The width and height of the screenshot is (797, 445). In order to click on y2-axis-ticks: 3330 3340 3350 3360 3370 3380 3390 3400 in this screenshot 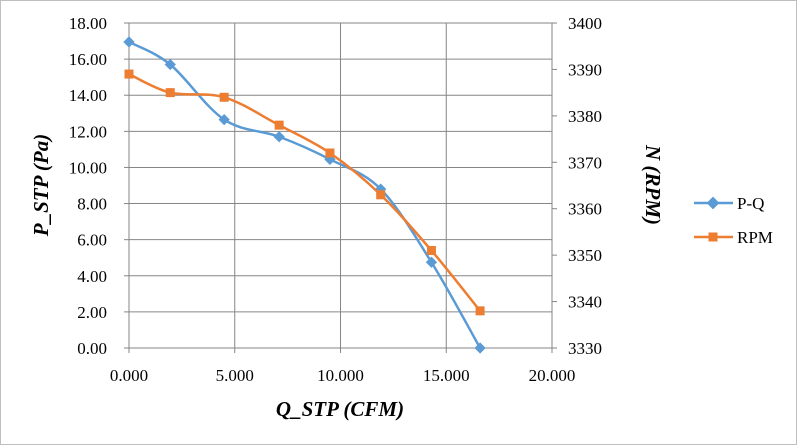, I will do `click(577, 186)`.